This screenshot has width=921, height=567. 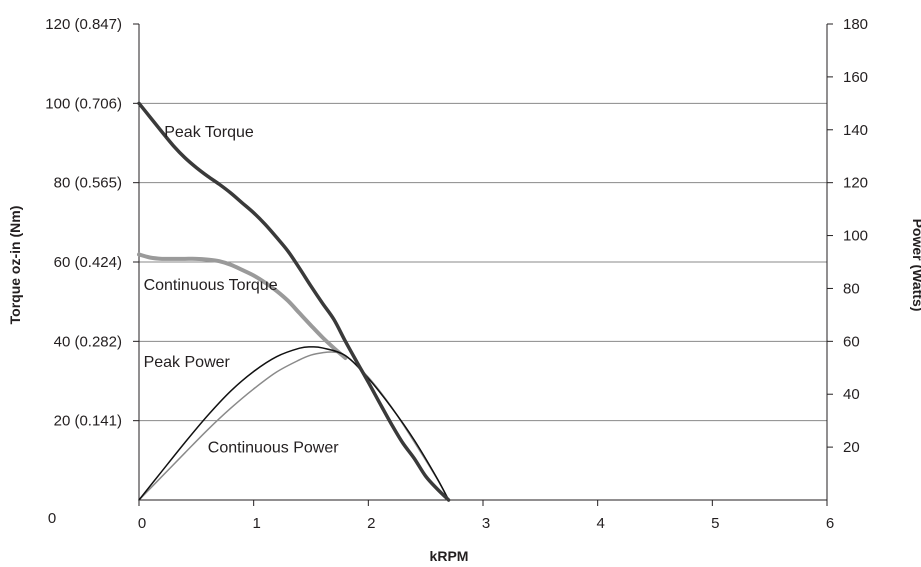 What do you see at coordinates (600, 523) in the screenshot?
I see `x-tick-label: 4` at bounding box center [600, 523].